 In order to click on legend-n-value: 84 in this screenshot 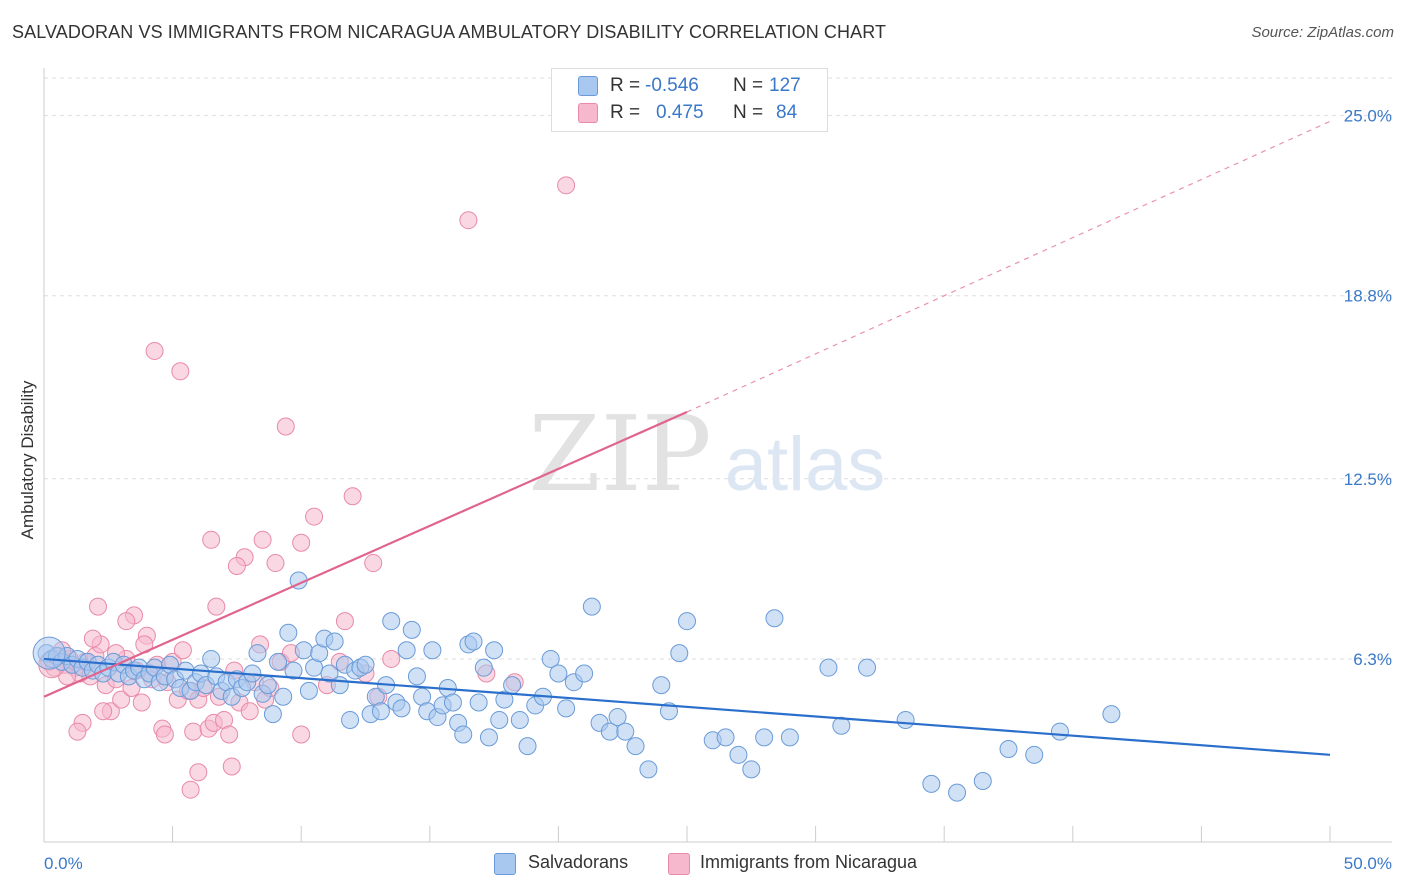, I will do `click(787, 112)`.